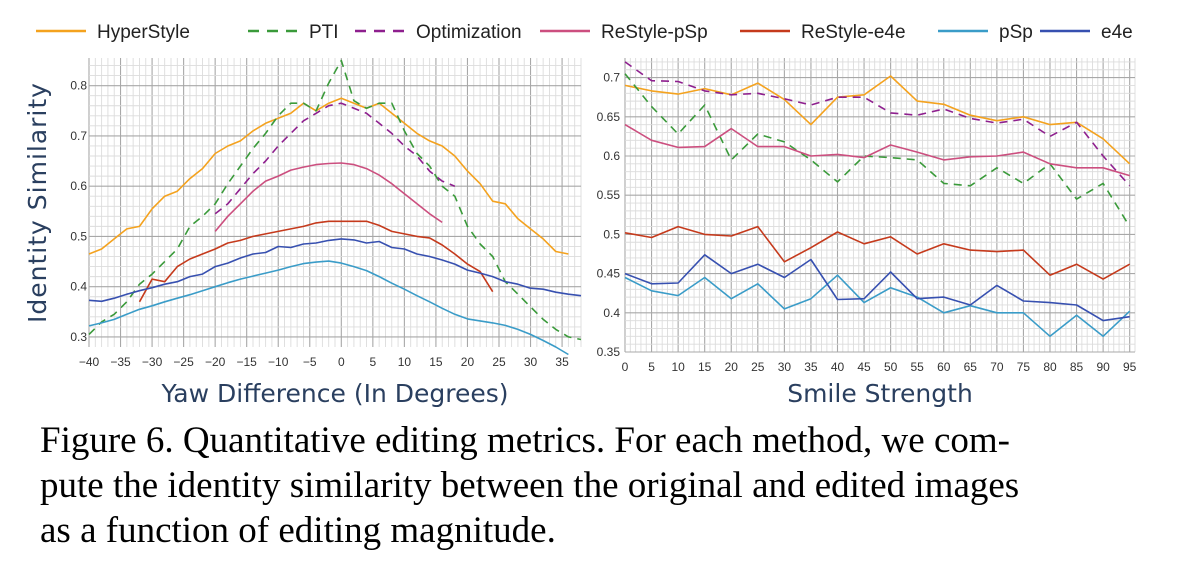 This screenshot has width=1180, height=576. What do you see at coordinates (298, 530) in the screenshot?
I see `caption-line: as a function of editing magnitude.` at bounding box center [298, 530].